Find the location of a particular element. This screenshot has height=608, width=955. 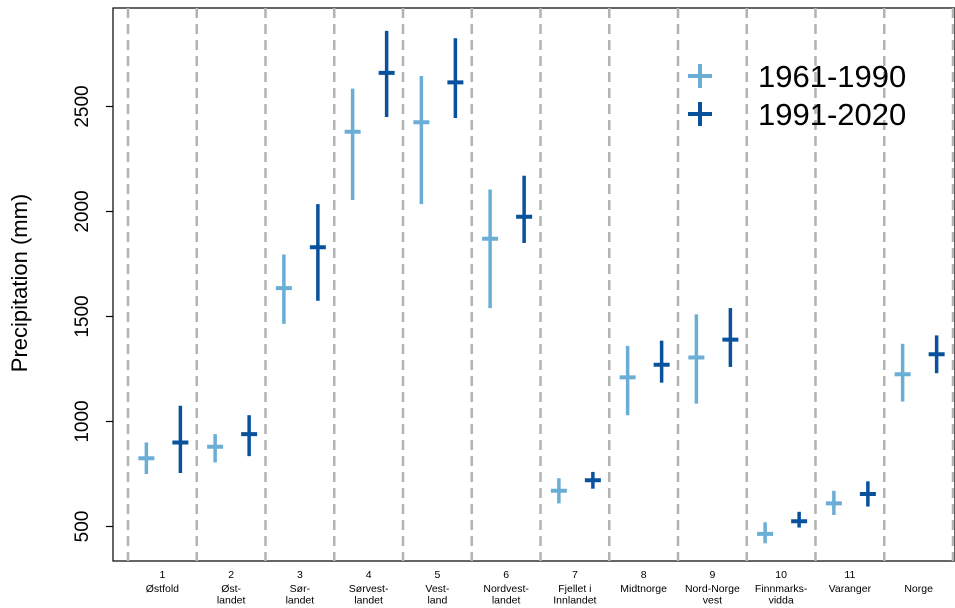

x-category-name: Midtnorge is located at coordinates (643, 589).